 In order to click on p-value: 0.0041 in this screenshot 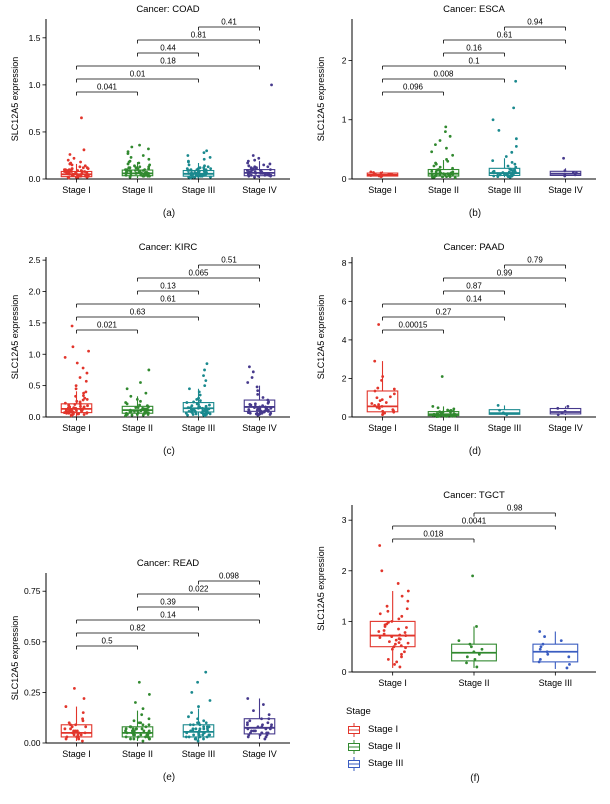, I will do `click(474, 521)`.